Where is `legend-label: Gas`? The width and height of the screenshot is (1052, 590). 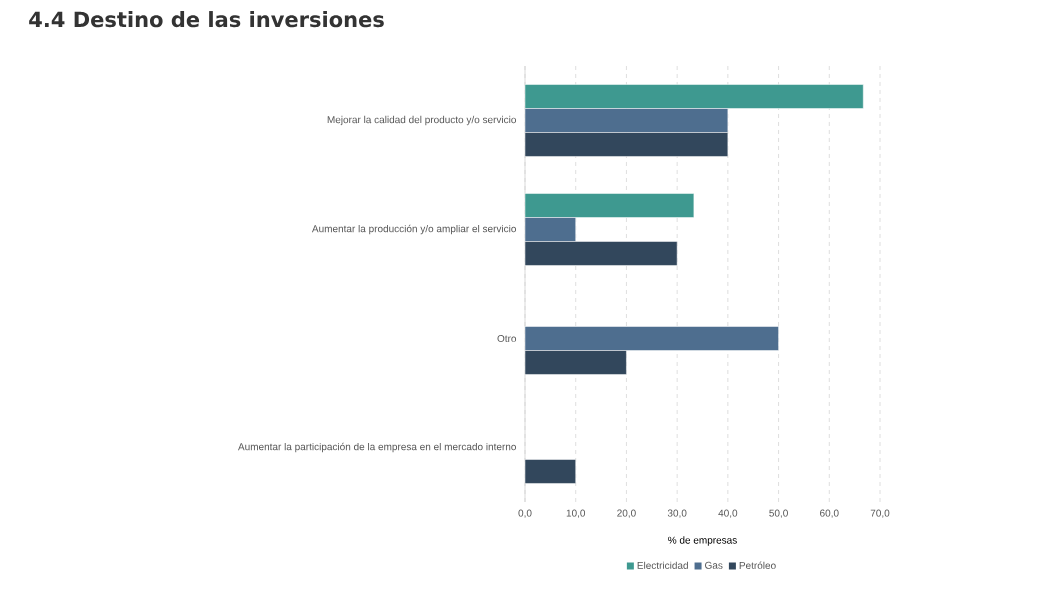 legend-label: Gas is located at coordinates (714, 565).